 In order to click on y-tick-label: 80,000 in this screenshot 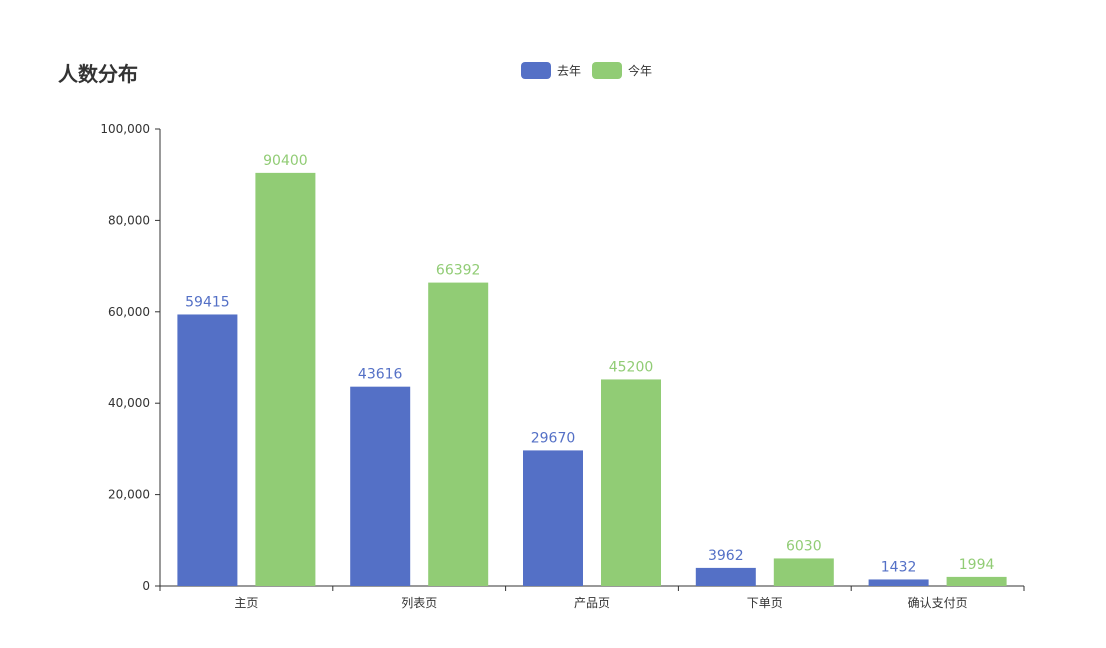, I will do `click(129, 220)`.